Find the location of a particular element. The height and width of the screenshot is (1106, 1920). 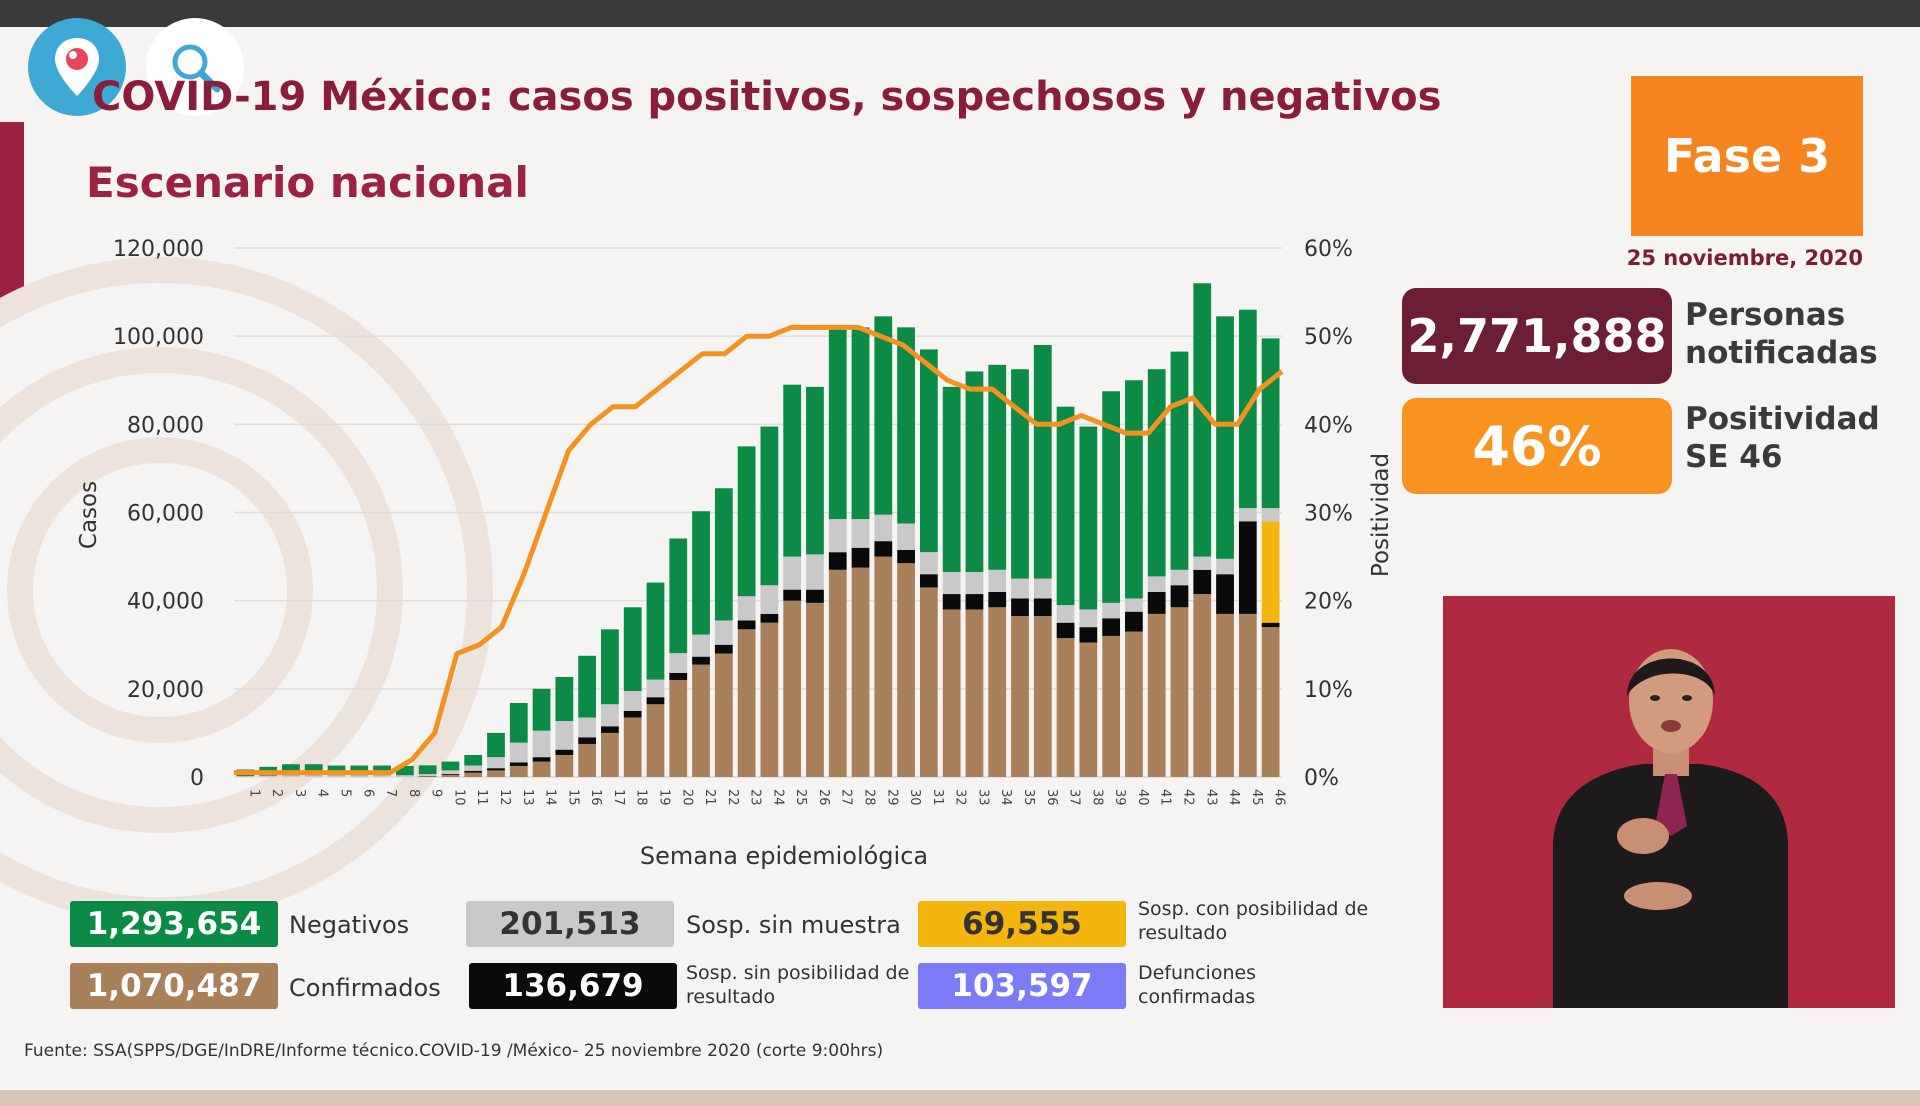

x-tick-label: 22 is located at coordinates (732, 797).